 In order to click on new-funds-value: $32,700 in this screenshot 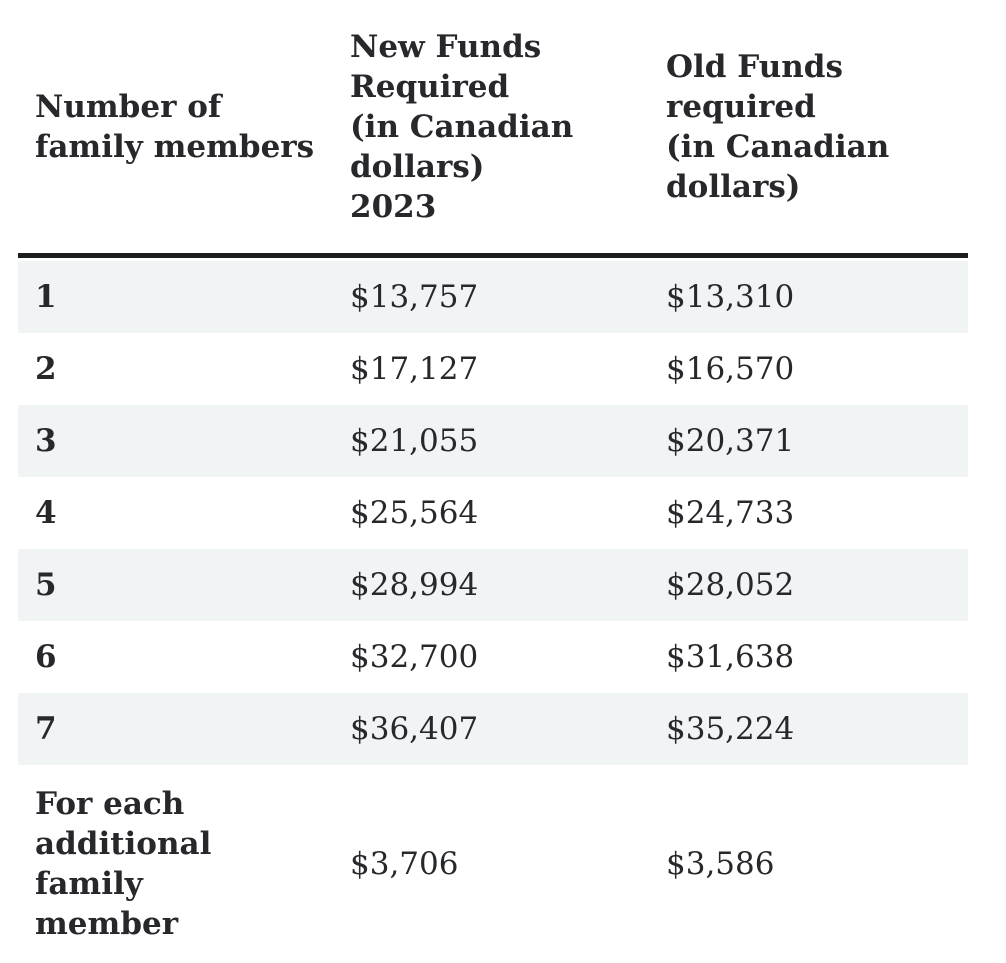, I will do `click(414, 657)`.